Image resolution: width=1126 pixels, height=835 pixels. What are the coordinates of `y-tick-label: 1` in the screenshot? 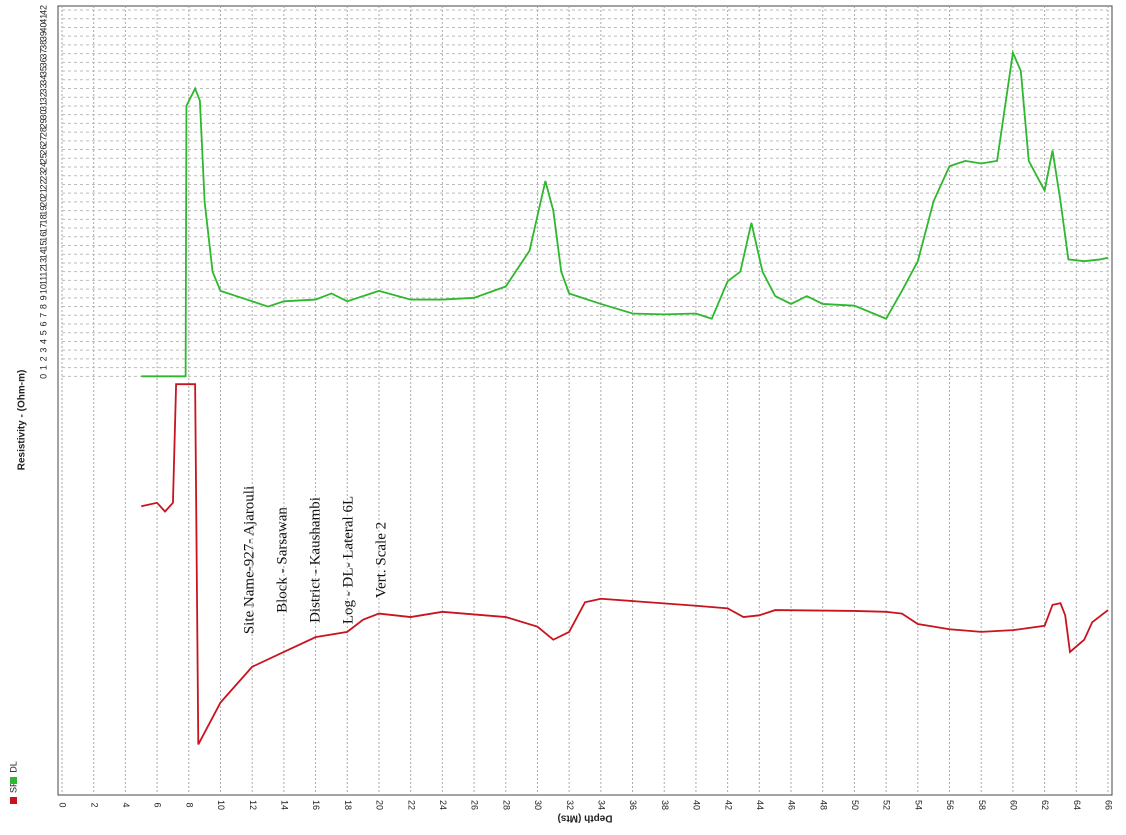 It's located at (43, 367).